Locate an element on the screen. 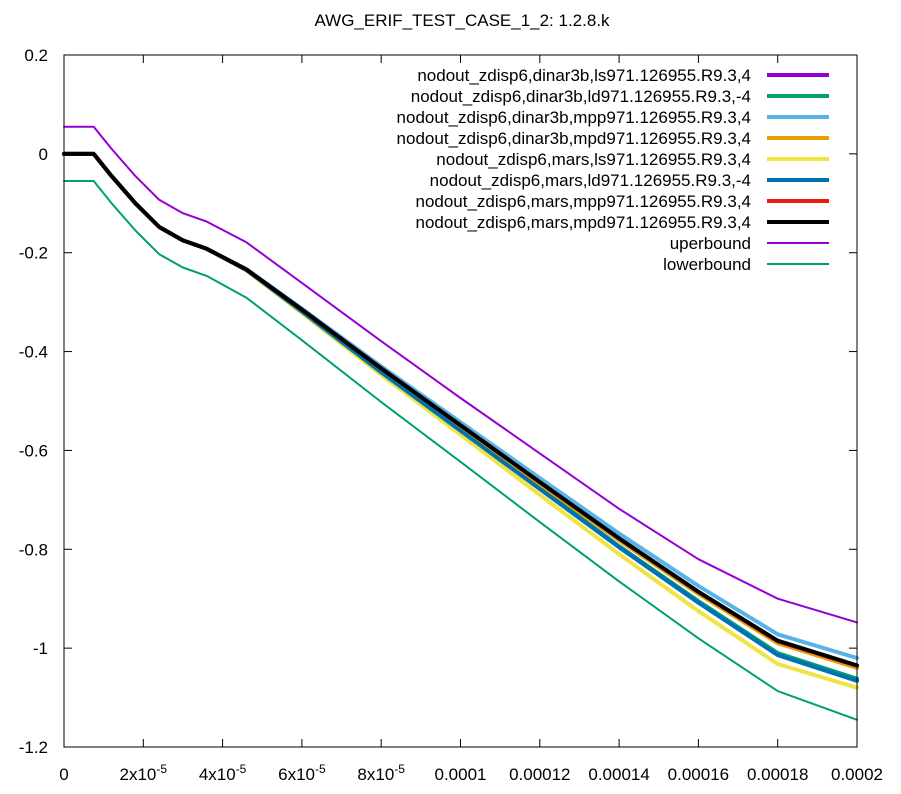 This screenshot has height=794, width=901. y-tick-label-6: -1 is located at coordinates (40, 648).